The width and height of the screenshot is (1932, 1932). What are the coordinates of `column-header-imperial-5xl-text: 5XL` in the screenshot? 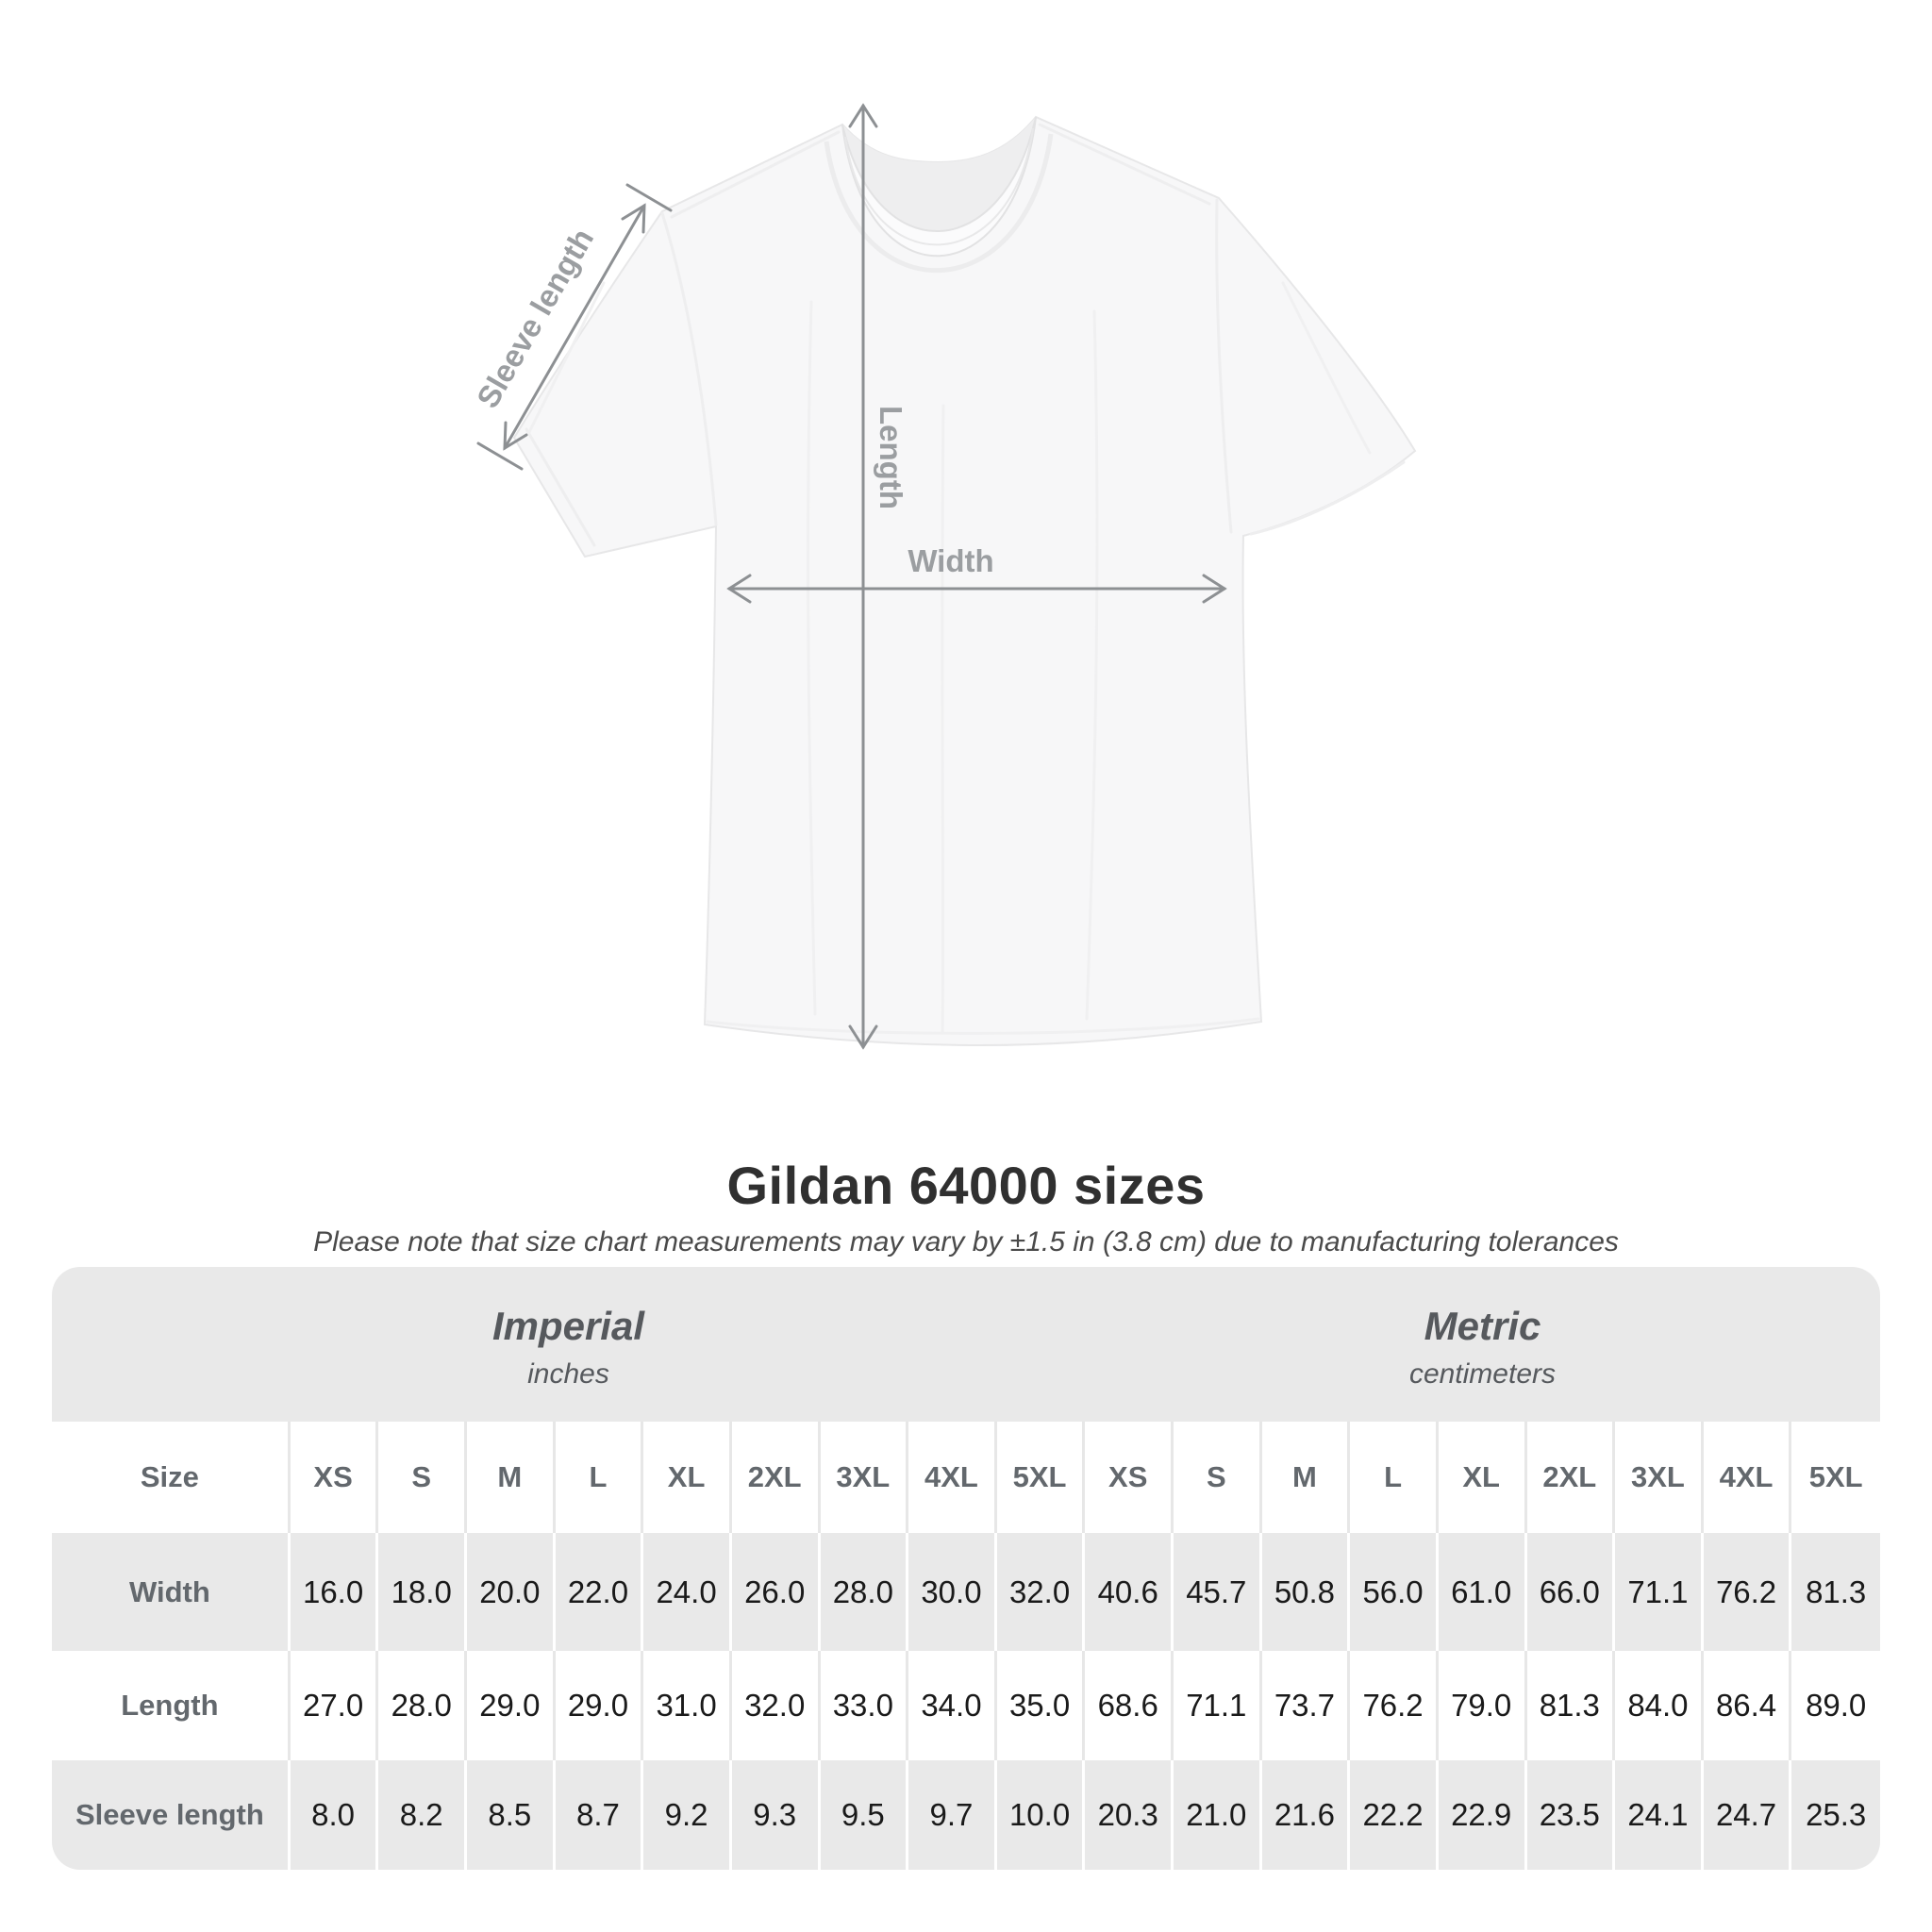 It's located at (1039, 1476).